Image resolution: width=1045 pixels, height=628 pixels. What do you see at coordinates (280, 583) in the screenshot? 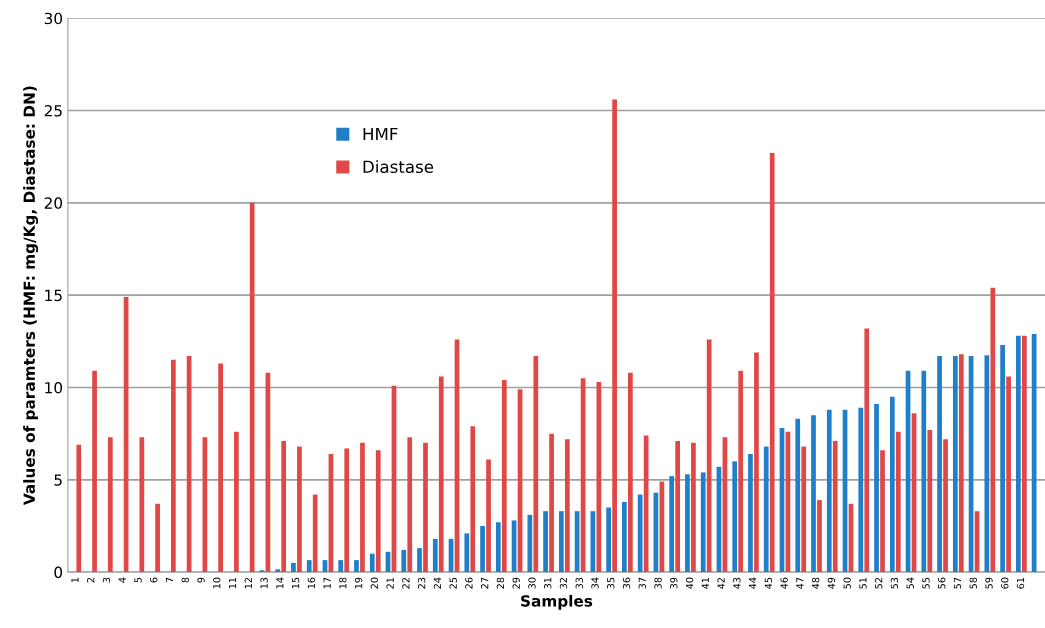
I see `x-tick-label: 14` at bounding box center [280, 583].